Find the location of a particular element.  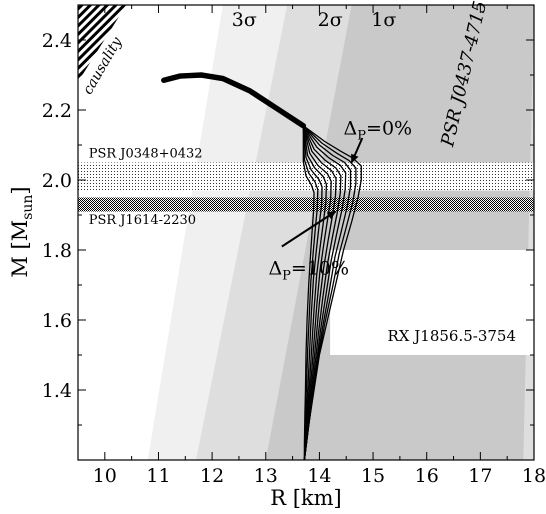

x-tick-label: 13 is located at coordinates (266, 476).